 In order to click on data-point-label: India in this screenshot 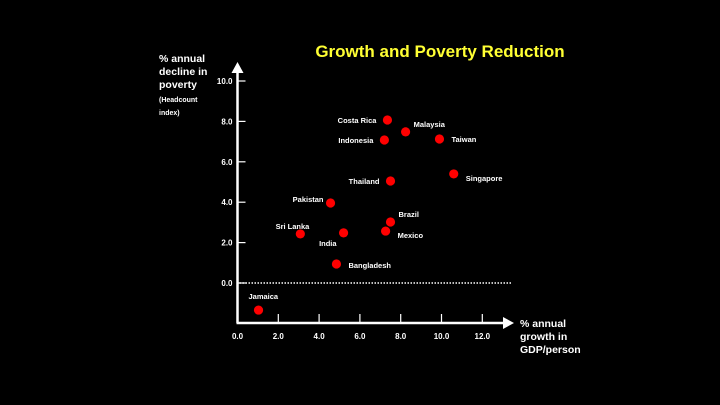, I will do `click(328, 243)`.